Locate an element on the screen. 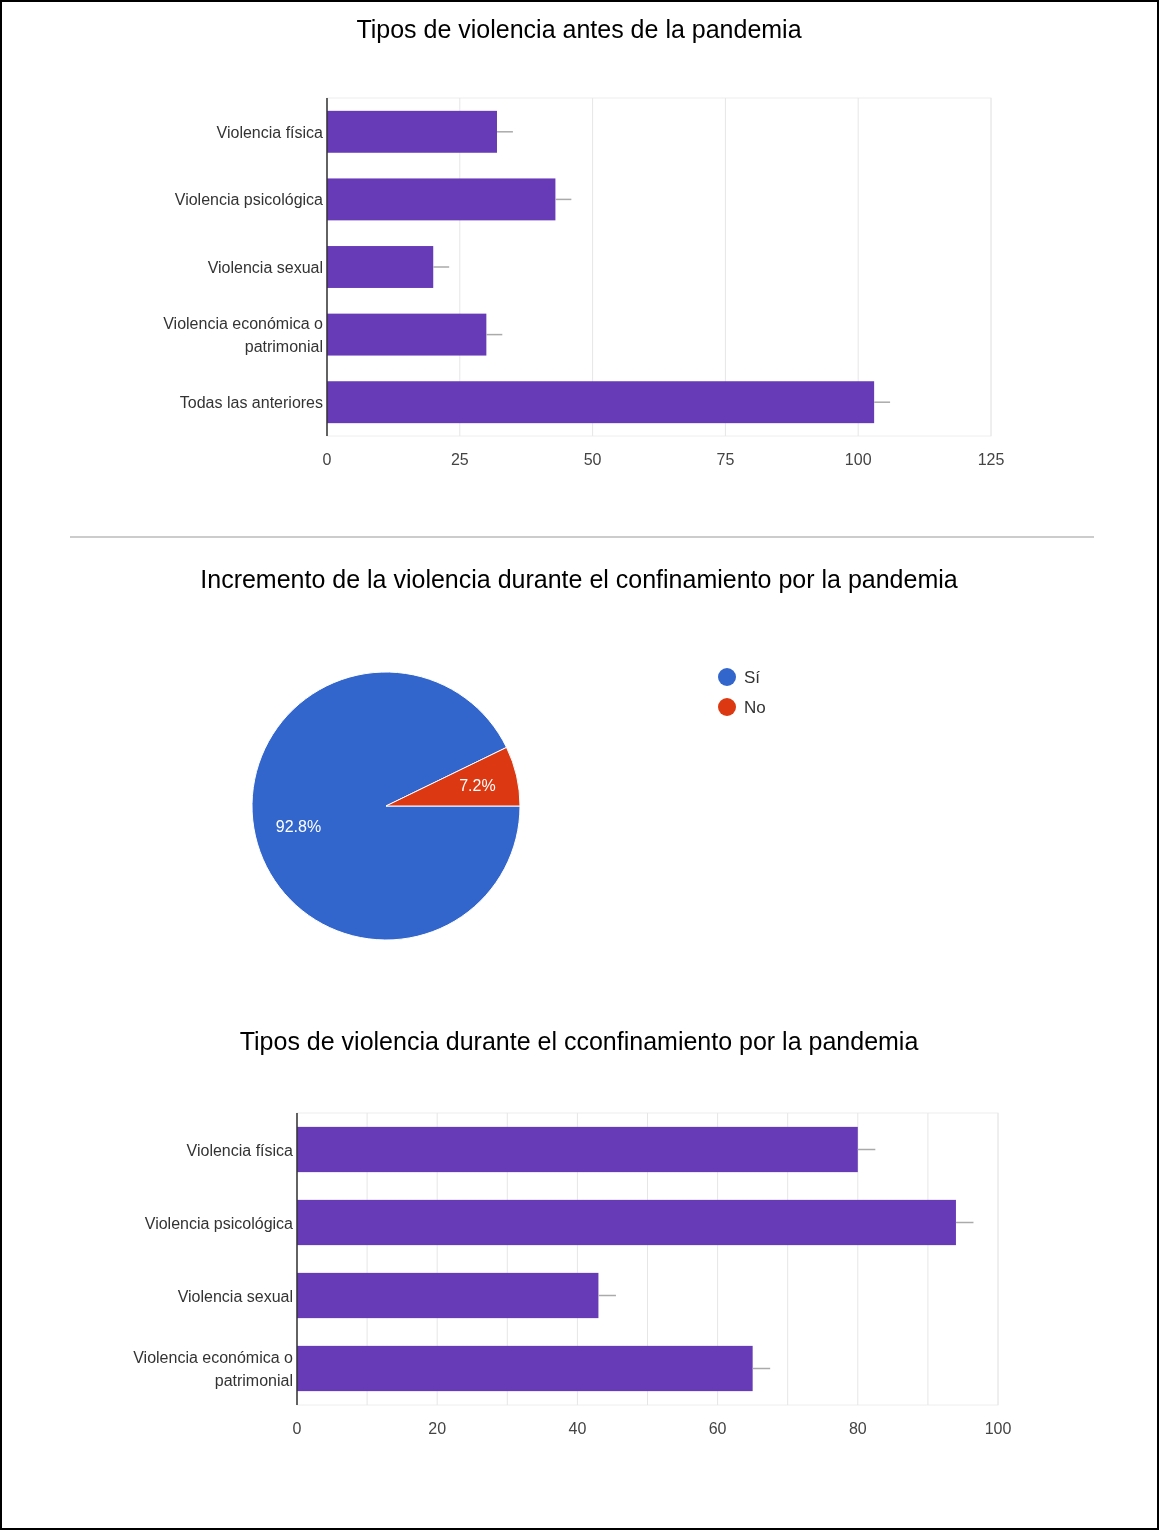 The width and height of the screenshot is (1159, 1530). pie-slice is located at coordinates (386, 806).